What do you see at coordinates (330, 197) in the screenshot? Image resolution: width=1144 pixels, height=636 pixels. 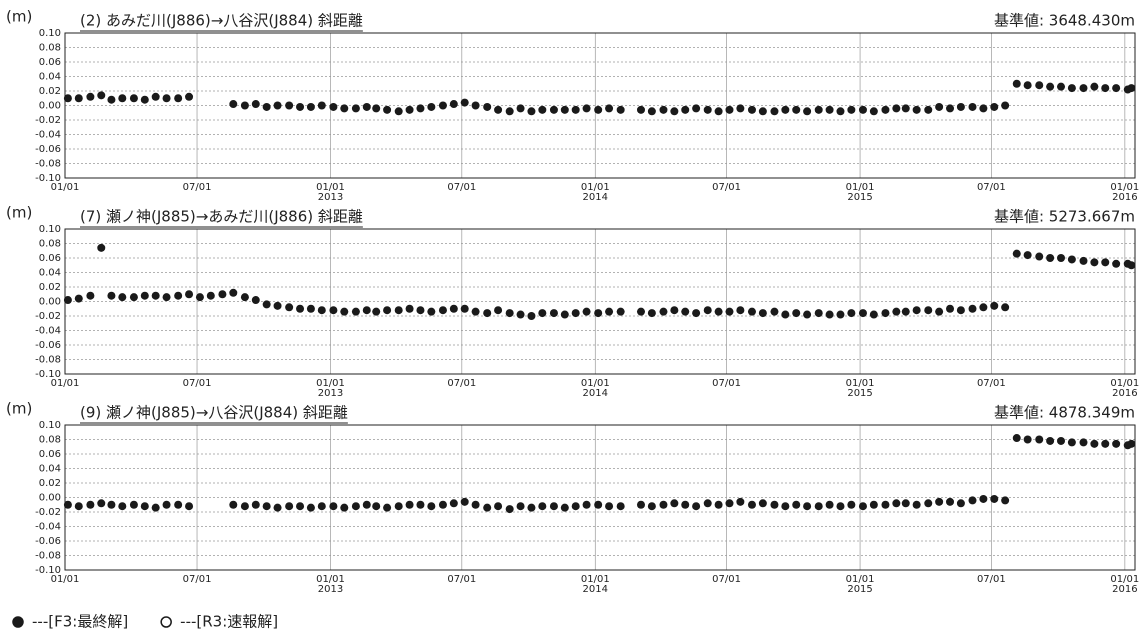 I see `x-tick-year: 2013` at bounding box center [330, 197].